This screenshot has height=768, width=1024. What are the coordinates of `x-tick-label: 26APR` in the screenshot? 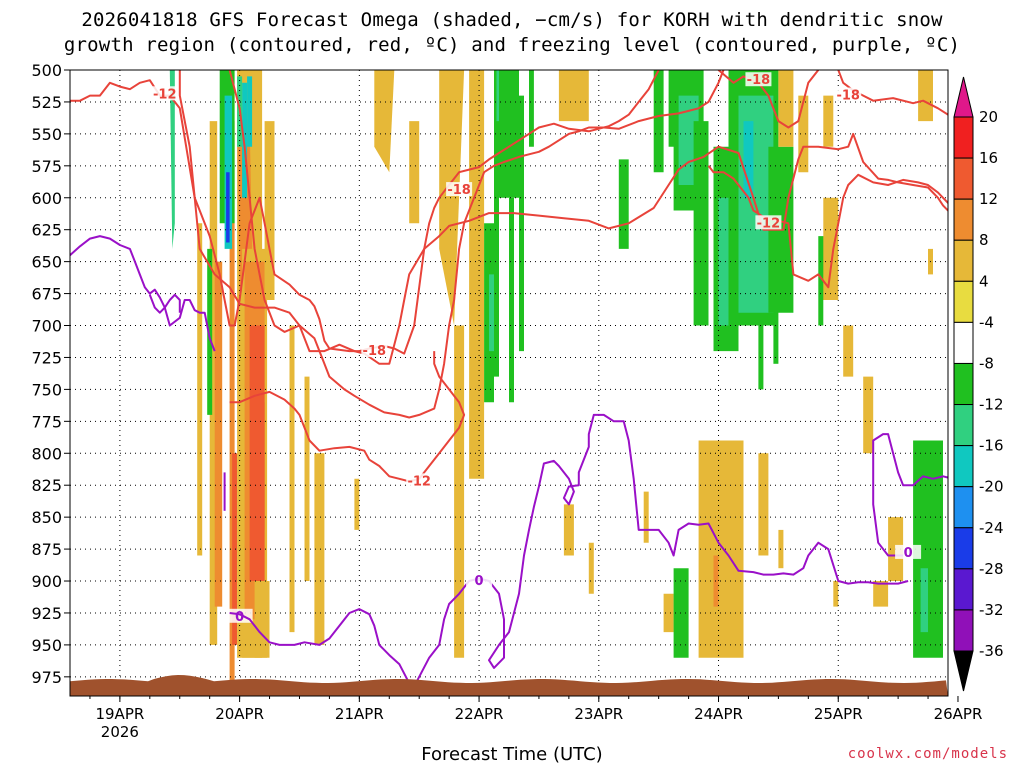 It's located at (958, 714).